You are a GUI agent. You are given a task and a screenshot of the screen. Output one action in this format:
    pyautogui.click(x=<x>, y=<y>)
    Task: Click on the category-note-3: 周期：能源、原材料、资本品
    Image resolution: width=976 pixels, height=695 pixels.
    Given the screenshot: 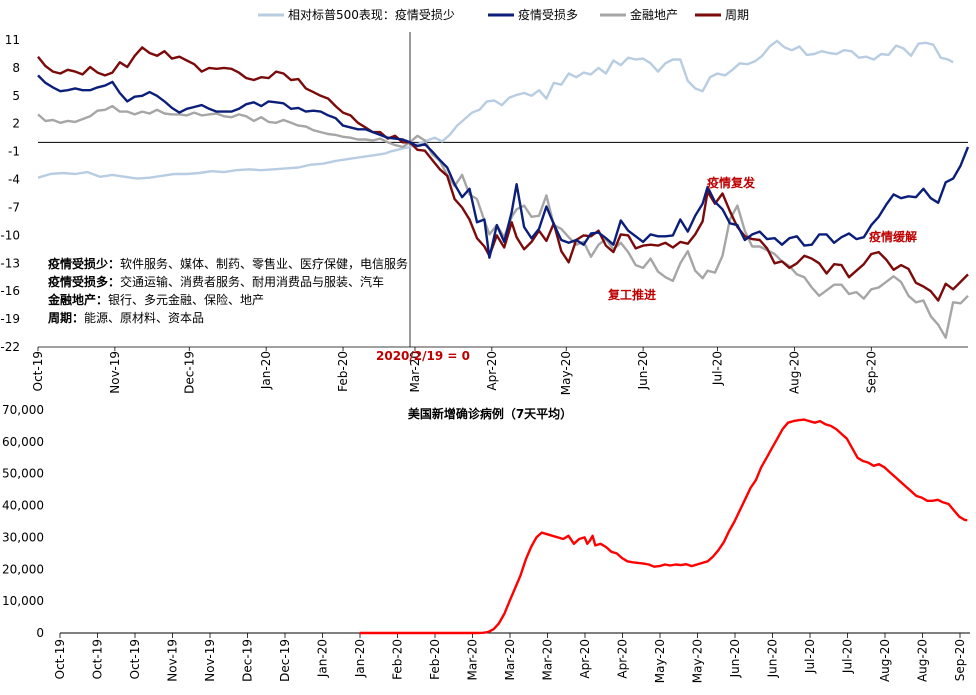 What is the action you would take?
    pyautogui.click(x=126, y=317)
    